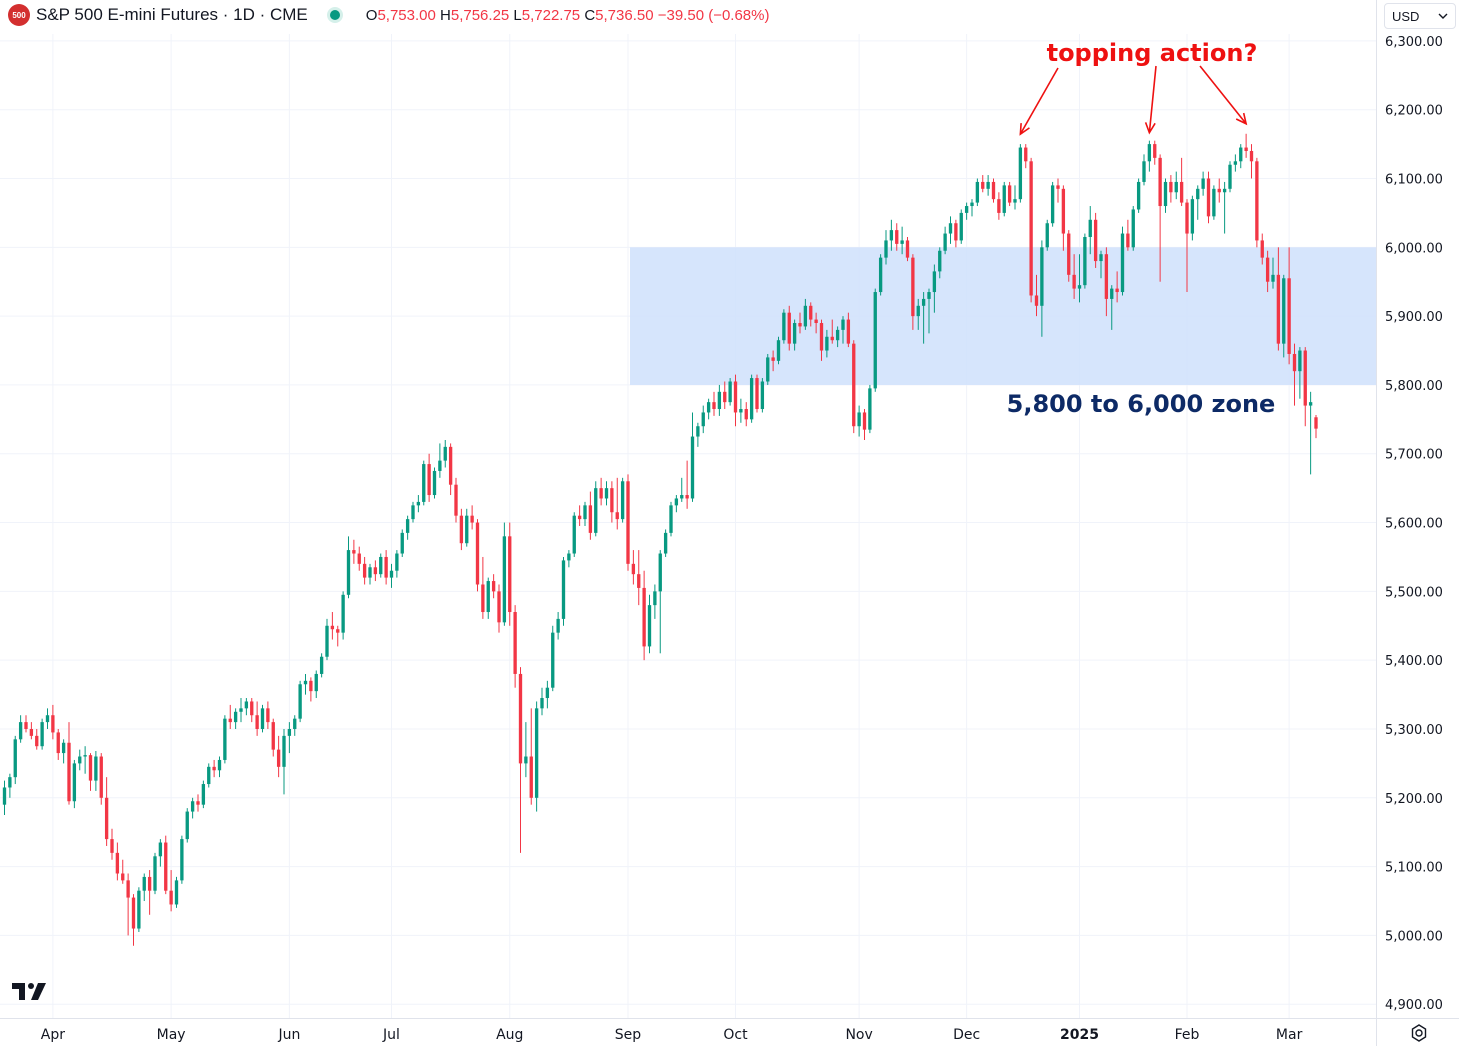 The height and width of the screenshot is (1046, 1459). I want to click on close-value: 5,736.50, so click(624, 15).